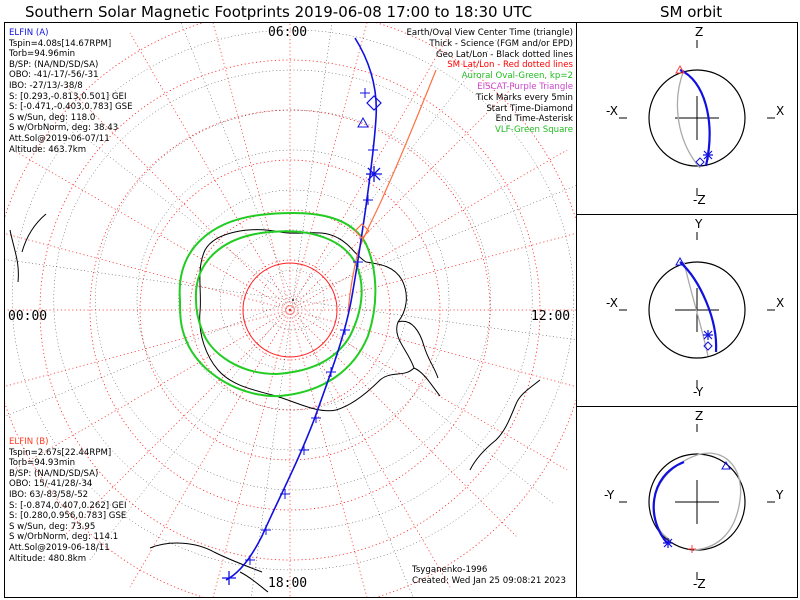 The height and width of the screenshot is (600, 800). Describe the element at coordinates (64, 537) in the screenshot. I see `elfin-b-line: S w/OrbNorm, deg: 114.1` at that location.